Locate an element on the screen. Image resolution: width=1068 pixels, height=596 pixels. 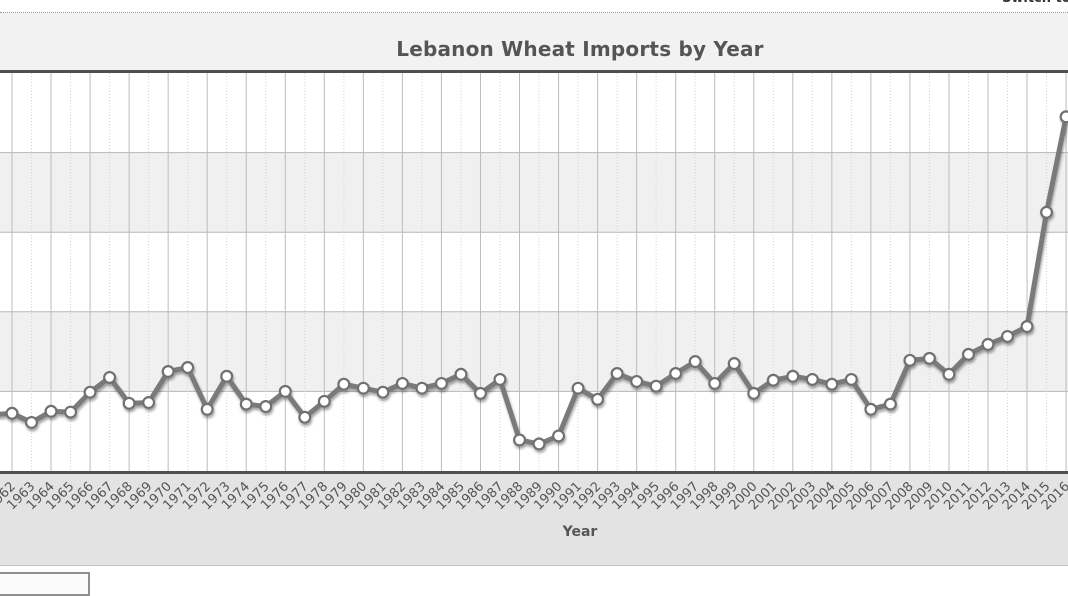
switch-view-link: Switch to is located at coordinates (1035, 3).